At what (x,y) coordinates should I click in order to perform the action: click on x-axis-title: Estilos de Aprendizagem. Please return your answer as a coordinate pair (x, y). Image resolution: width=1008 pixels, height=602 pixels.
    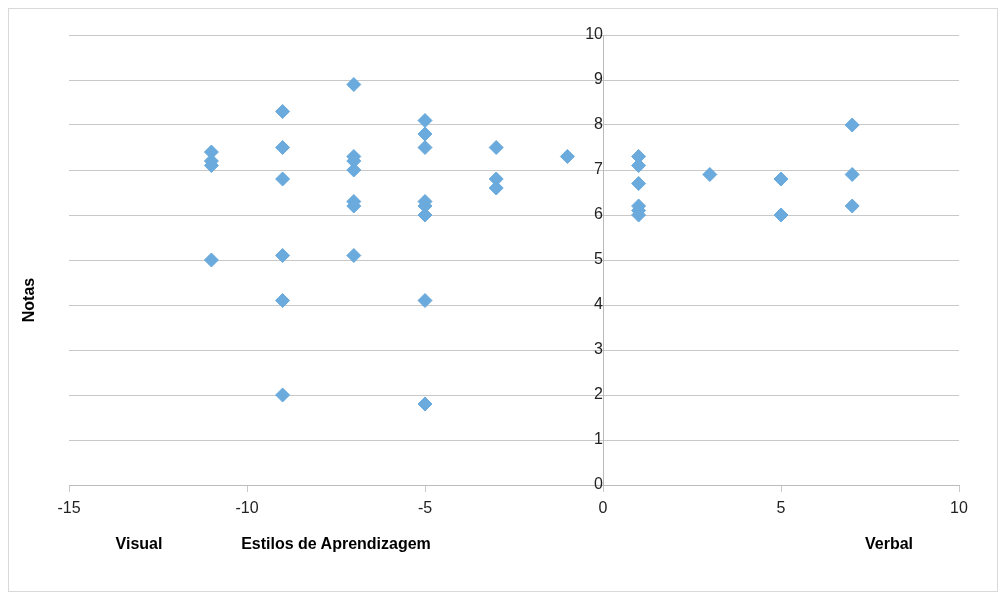
    Looking at the image, I should click on (336, 544).